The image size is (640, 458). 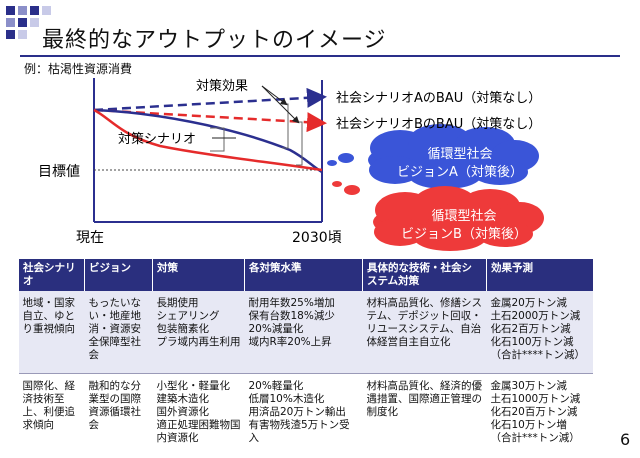 I want to click on effect-bracket-b, so click(x=299, y=143).